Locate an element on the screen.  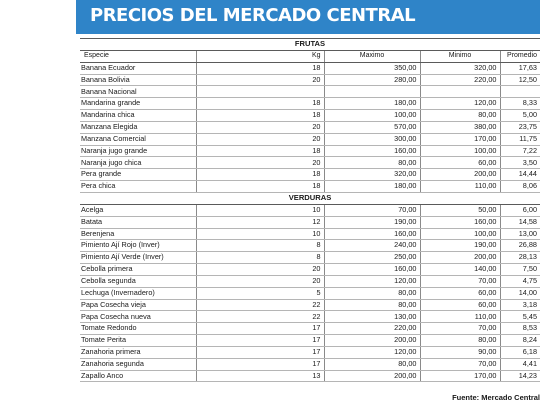
cell-name: Naranja jugo grande is located at coordinates (138, 151).